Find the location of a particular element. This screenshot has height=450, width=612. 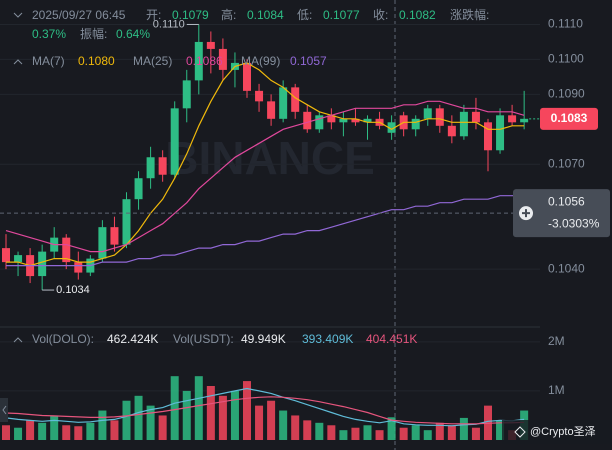

amplitude-label: 振幅: is located at coordinates (93, 33).